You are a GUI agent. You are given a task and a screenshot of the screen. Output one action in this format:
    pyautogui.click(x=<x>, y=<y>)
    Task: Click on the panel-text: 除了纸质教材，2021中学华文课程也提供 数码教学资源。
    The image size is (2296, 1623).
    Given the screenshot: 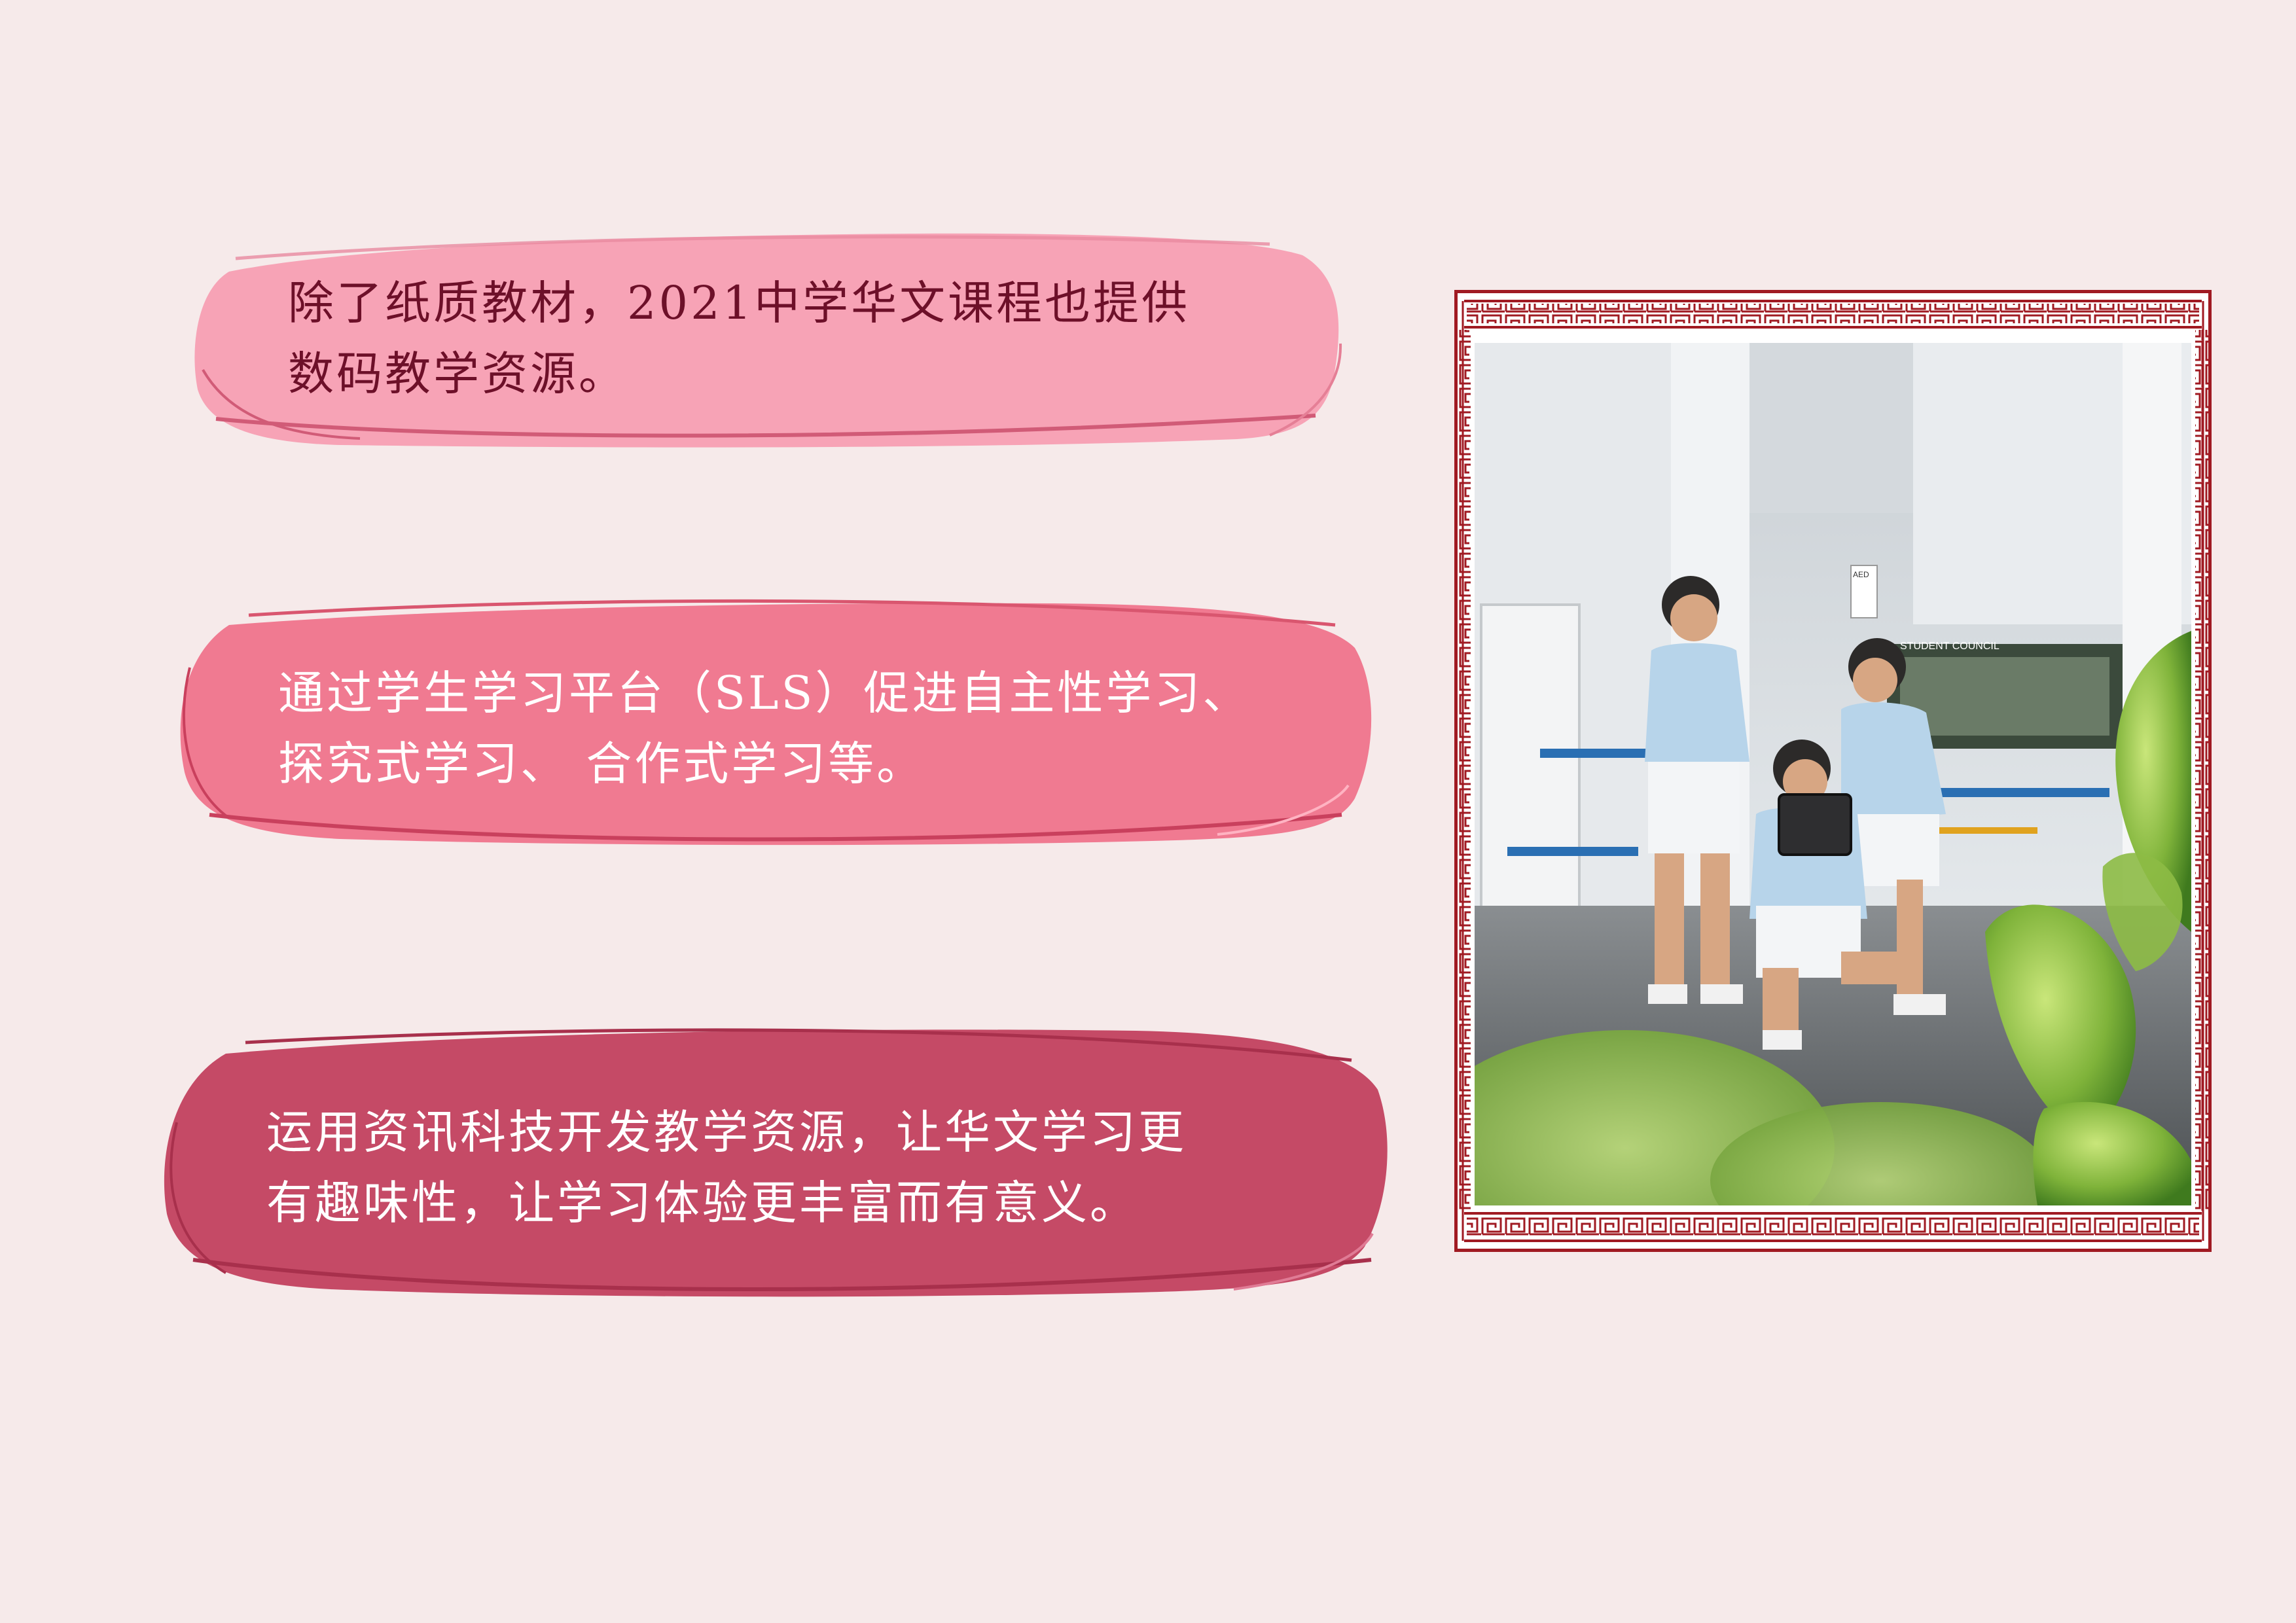 What is the action you would take?
    pyautogui.click(x=739, y=339)
    